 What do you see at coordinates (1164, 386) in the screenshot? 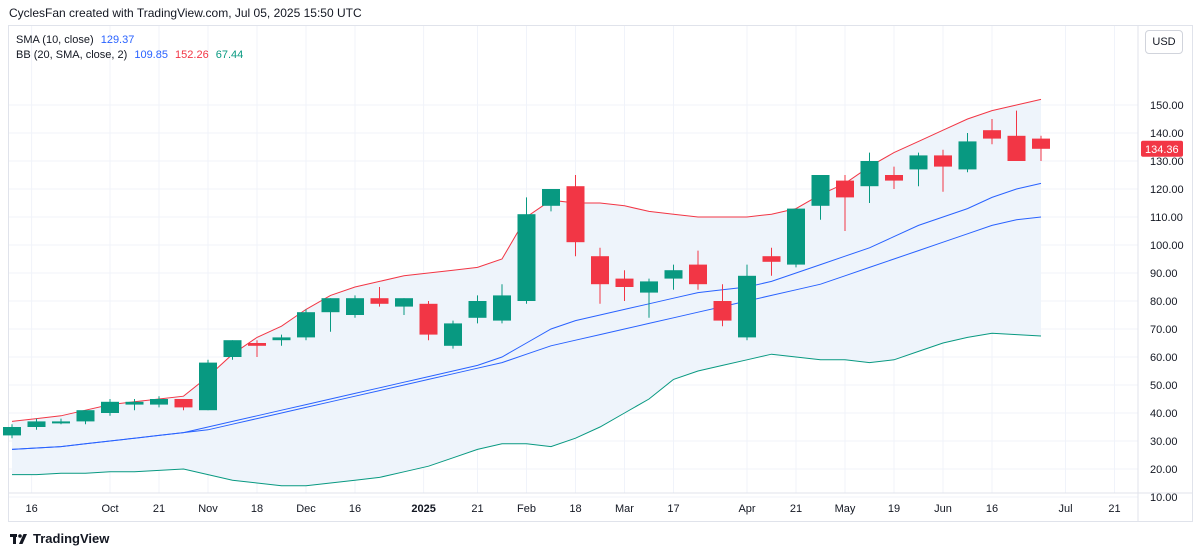
I see `price-tick-label: 50.00` at bounding box center [1164, 386].